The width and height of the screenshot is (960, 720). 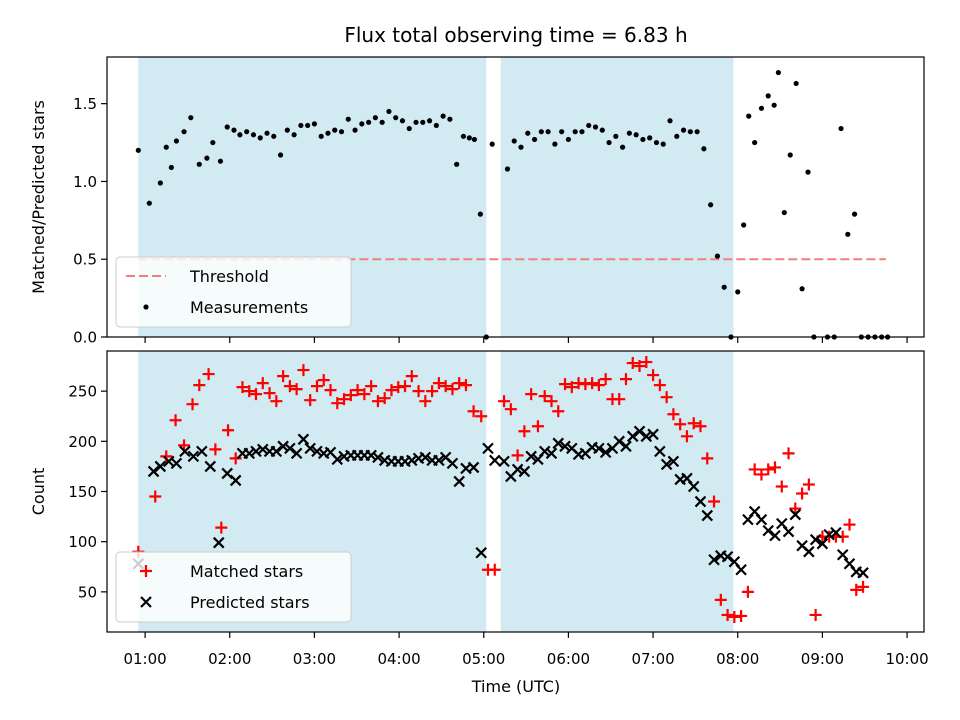 I want to click on legend: Threshold Measurements, so click(x=233, y=292).